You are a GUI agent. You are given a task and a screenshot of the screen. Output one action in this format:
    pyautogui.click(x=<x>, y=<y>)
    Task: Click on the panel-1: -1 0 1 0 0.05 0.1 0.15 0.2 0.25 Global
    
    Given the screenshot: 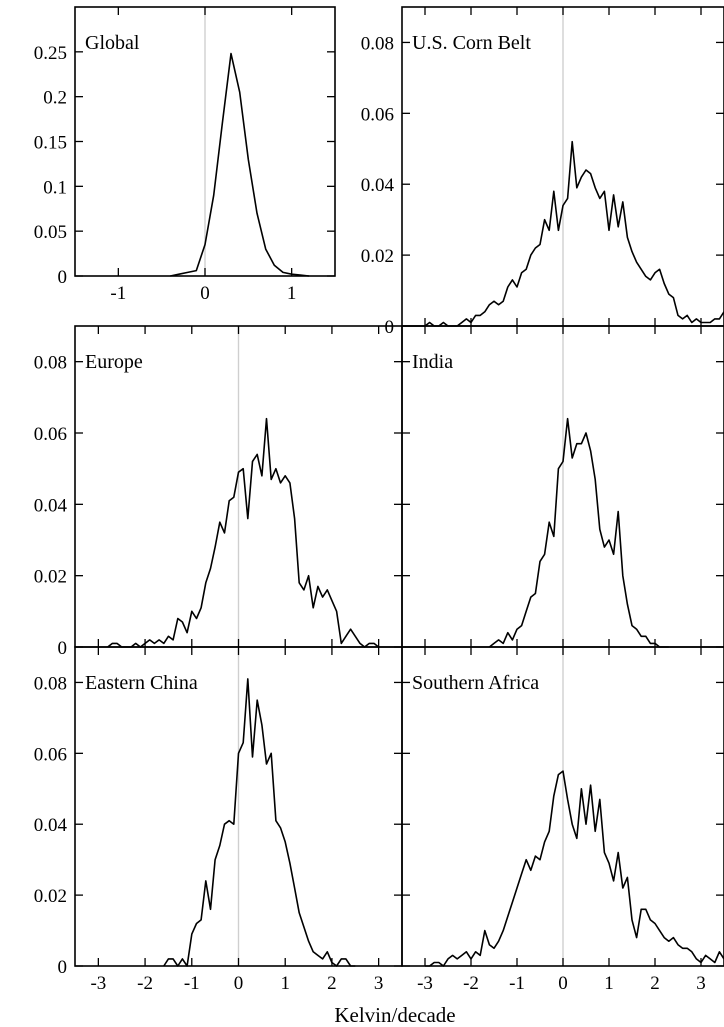 What is the action you would take?
    pyautogui.click(x=185, y=155)
    